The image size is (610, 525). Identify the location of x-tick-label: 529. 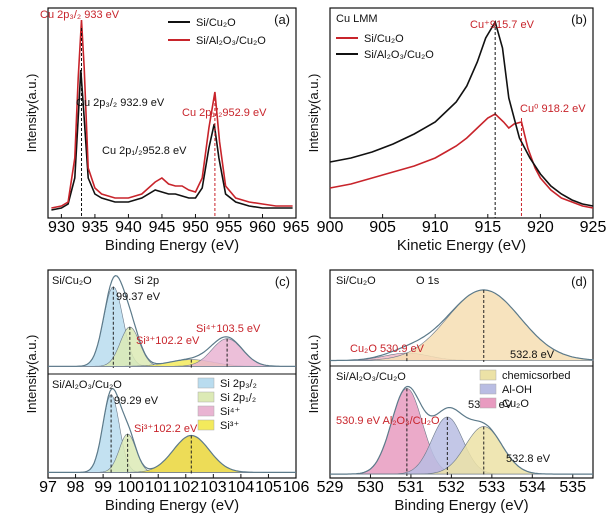
(330, 487).